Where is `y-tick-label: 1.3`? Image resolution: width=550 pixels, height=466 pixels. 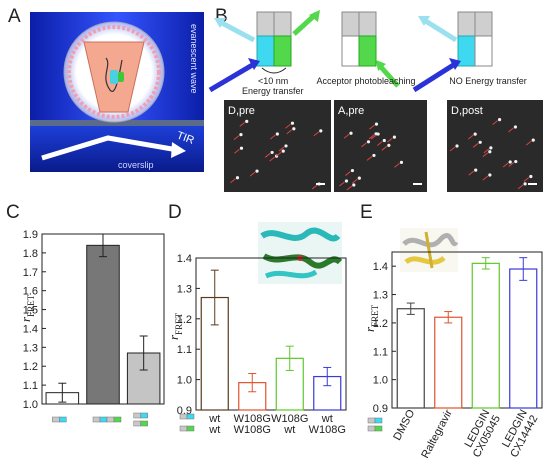 y-tick-label: 1.3 is located at coordinates (30, 348).